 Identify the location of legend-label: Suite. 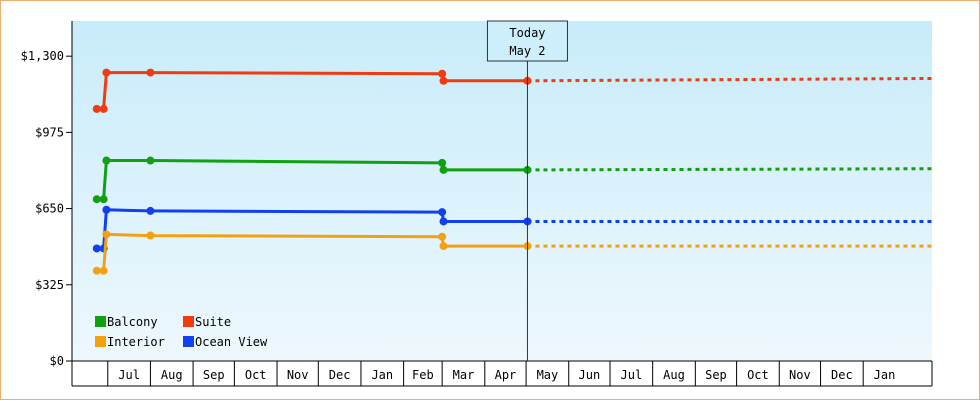
(213, 322).